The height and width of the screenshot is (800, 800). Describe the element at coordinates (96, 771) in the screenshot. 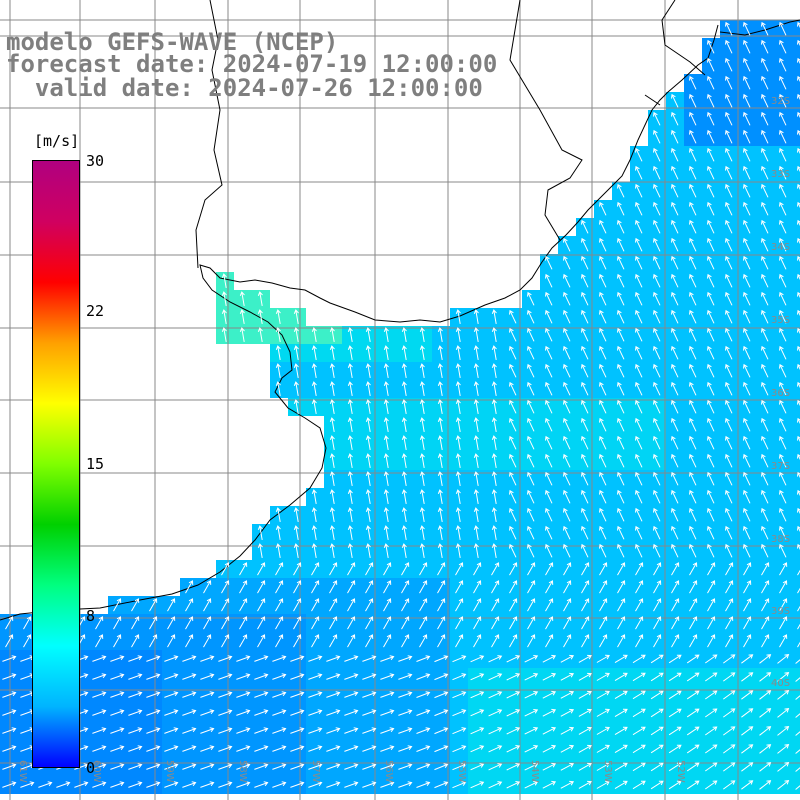

I see `lon-label: 60W` at that location.